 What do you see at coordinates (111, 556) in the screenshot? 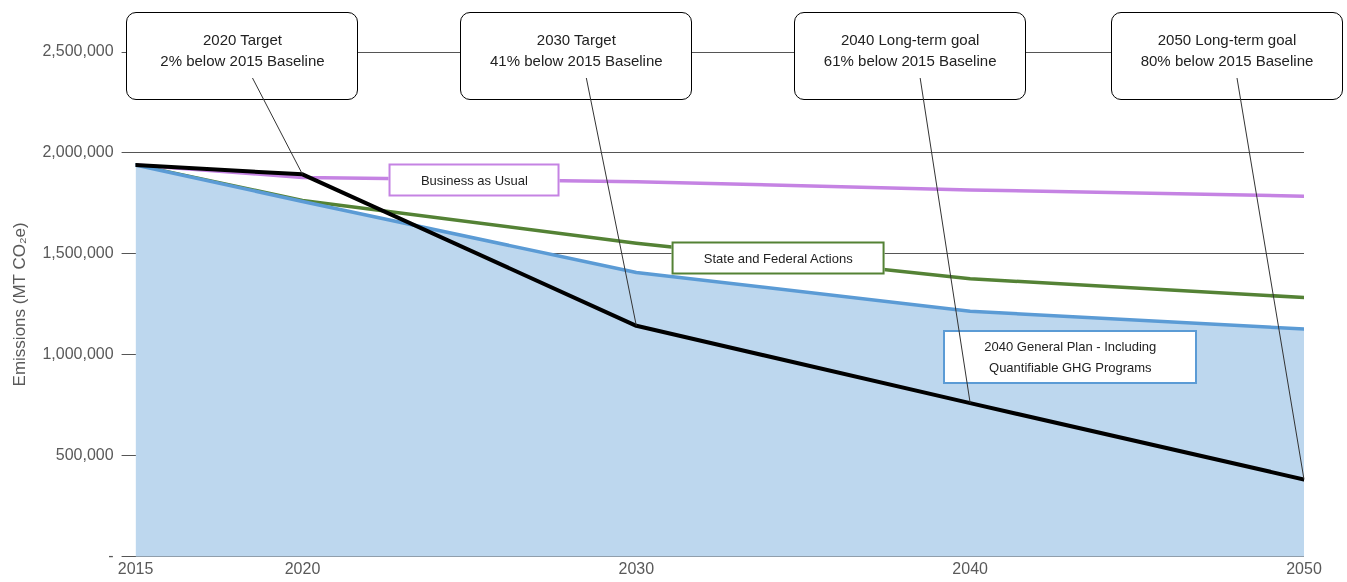
I see `y-tick-label: -` at bounding box center [111, 556].